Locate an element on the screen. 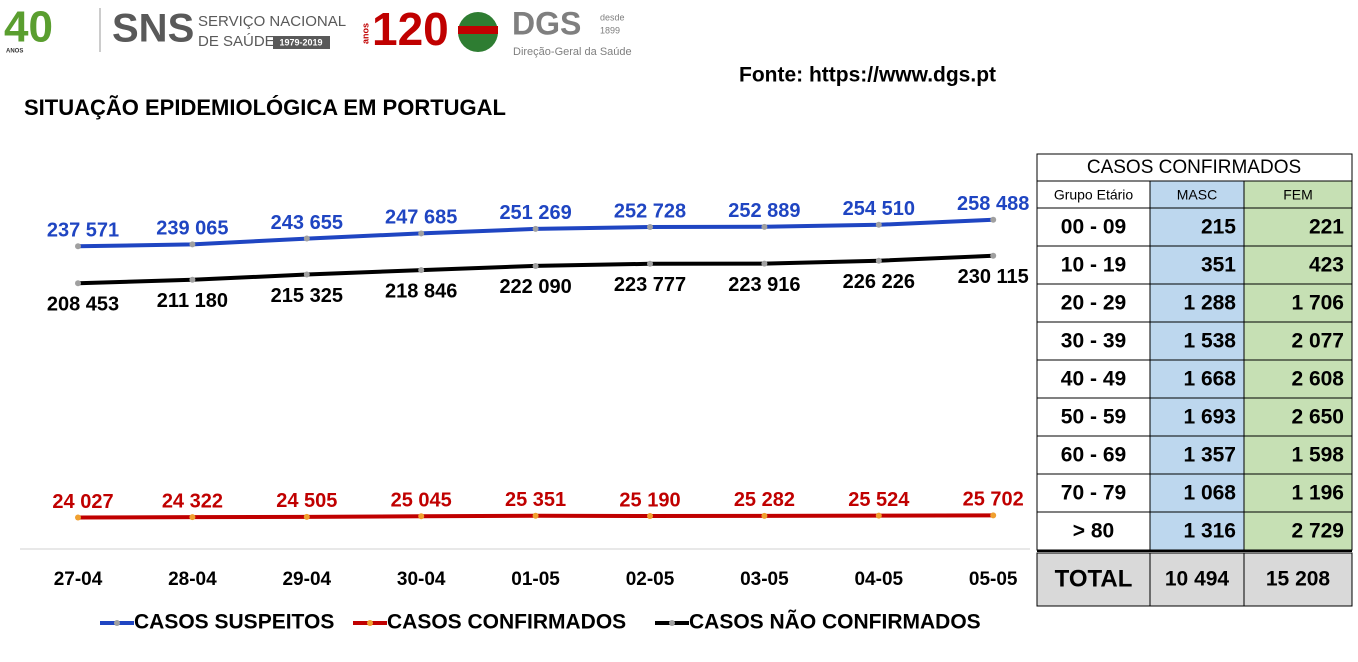  case-count: 423 is located at coordinates (1326, 265).